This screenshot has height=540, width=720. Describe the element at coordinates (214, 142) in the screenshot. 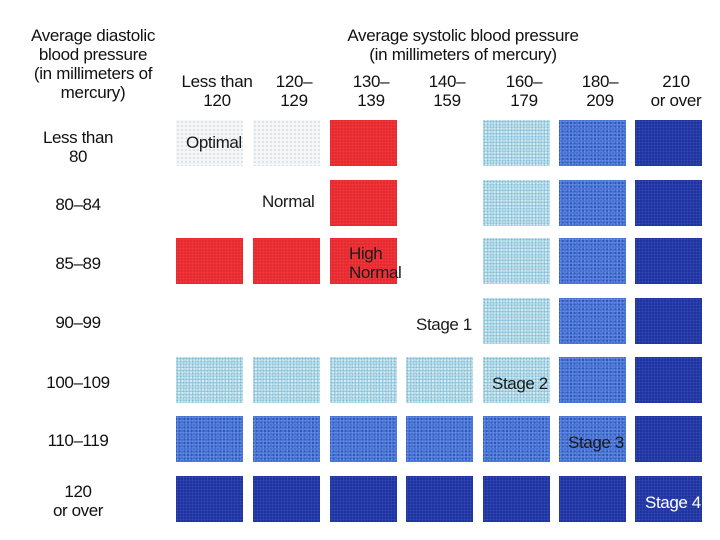

I see `category-label-optimal: Optimal` at that location.